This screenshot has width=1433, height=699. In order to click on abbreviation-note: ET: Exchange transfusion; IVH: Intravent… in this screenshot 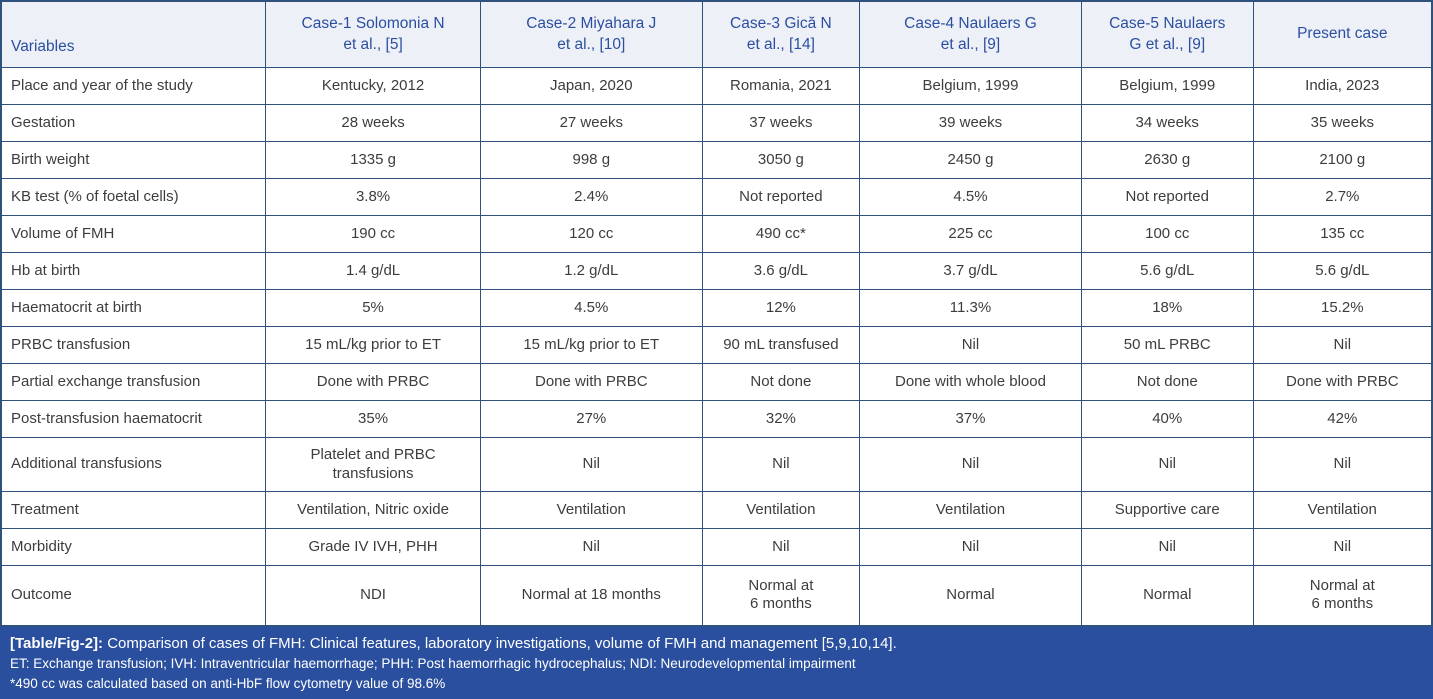, I will do `click(716, 664)`.